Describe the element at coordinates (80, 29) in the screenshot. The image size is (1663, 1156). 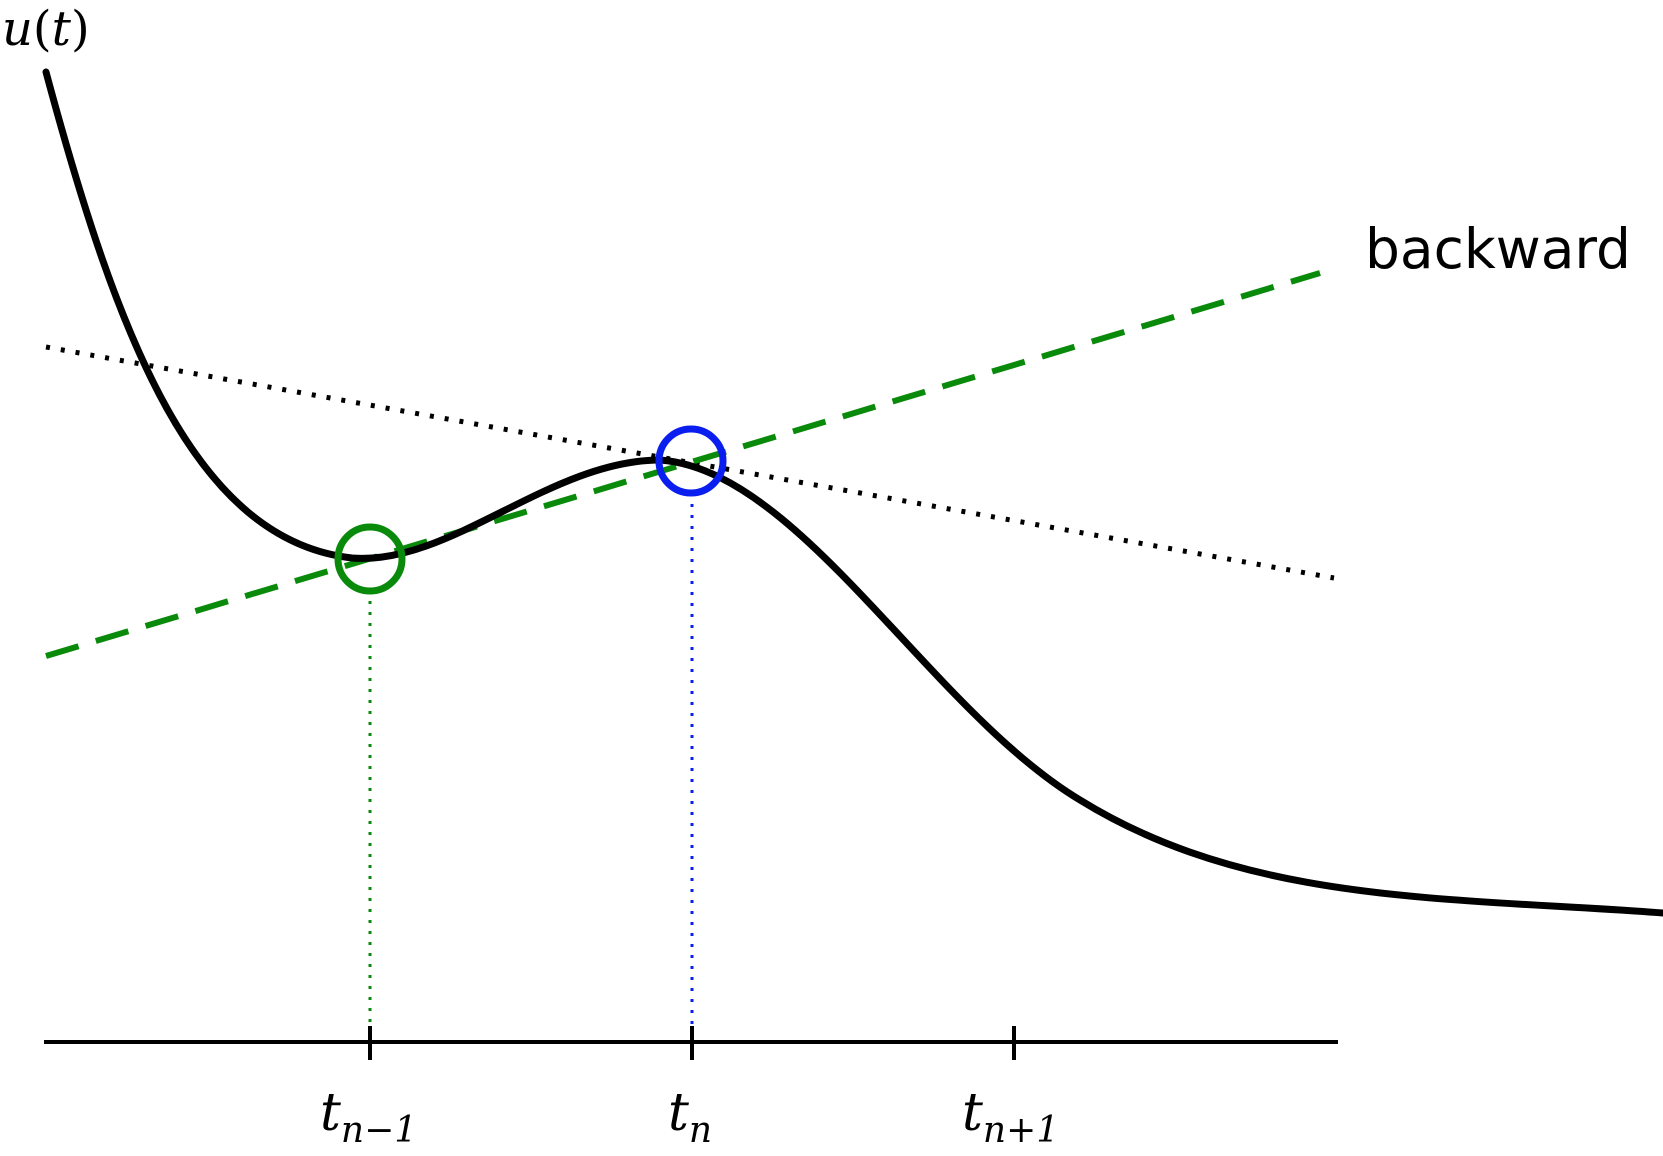
I see `y-axis-label-close-paren: )` at that location.